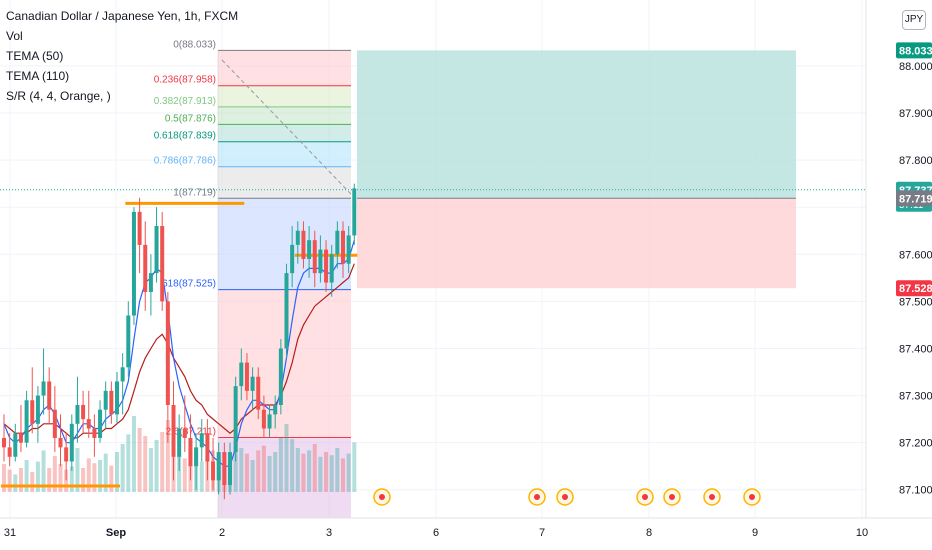 The image size is (932, 550). What do you see at coordinates (915, 302) in the screenshot?
I see `price-tick-label: 87.500` at bounding box center [915, 302].